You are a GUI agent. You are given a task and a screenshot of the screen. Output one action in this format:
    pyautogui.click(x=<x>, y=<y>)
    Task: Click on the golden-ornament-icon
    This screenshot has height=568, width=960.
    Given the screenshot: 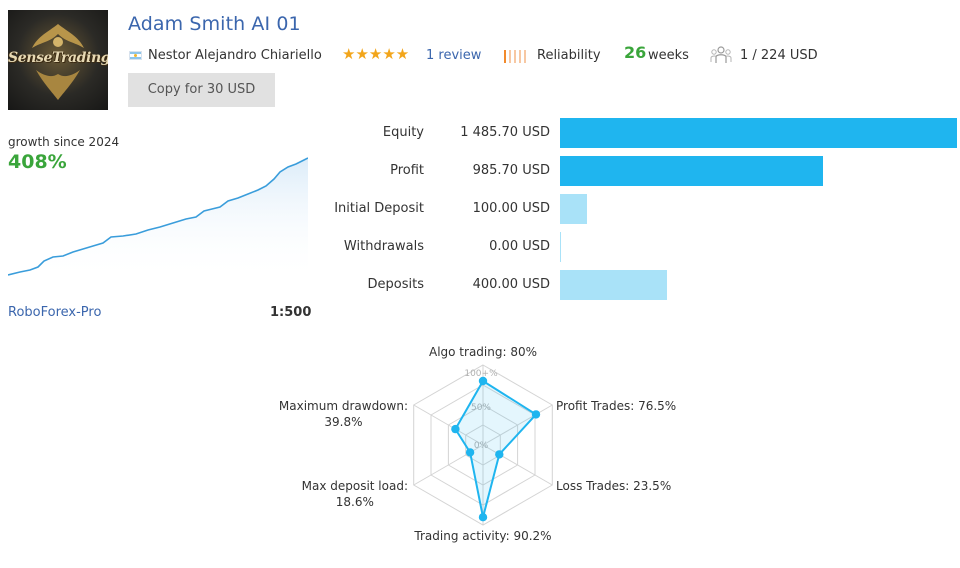 What is the action you would take?
    pyautogui.click(x=58, y=62)
    